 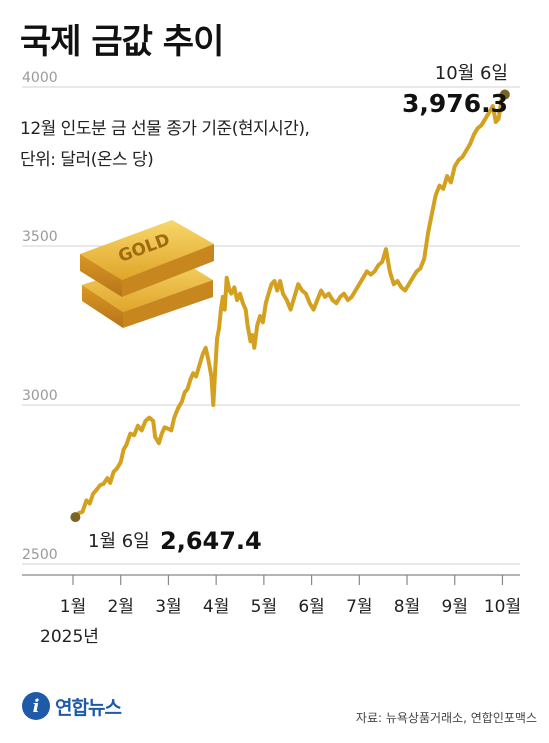 What do you see at coordinates (36, 706) in the screenshot?
I see `yonhap-logo-icon: i` at bounding box center [36, 706].